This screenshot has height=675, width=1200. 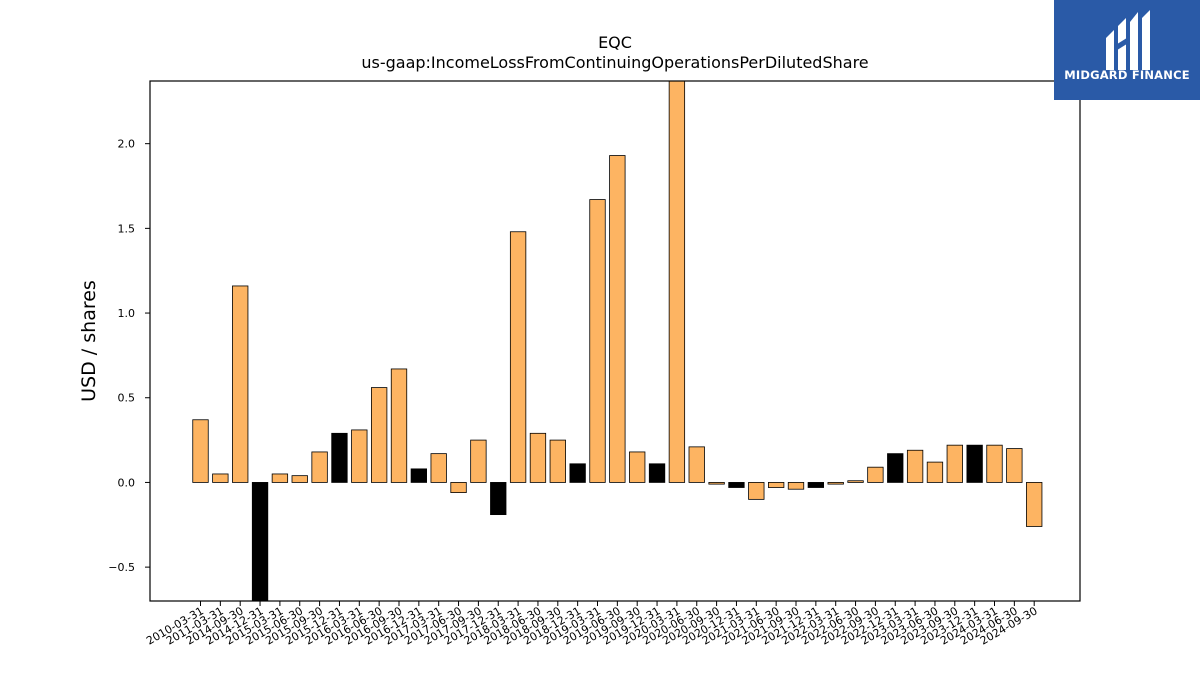 I want to click on brand-logo: MIDGARD FINANCE, so click(x=1127, y=50).